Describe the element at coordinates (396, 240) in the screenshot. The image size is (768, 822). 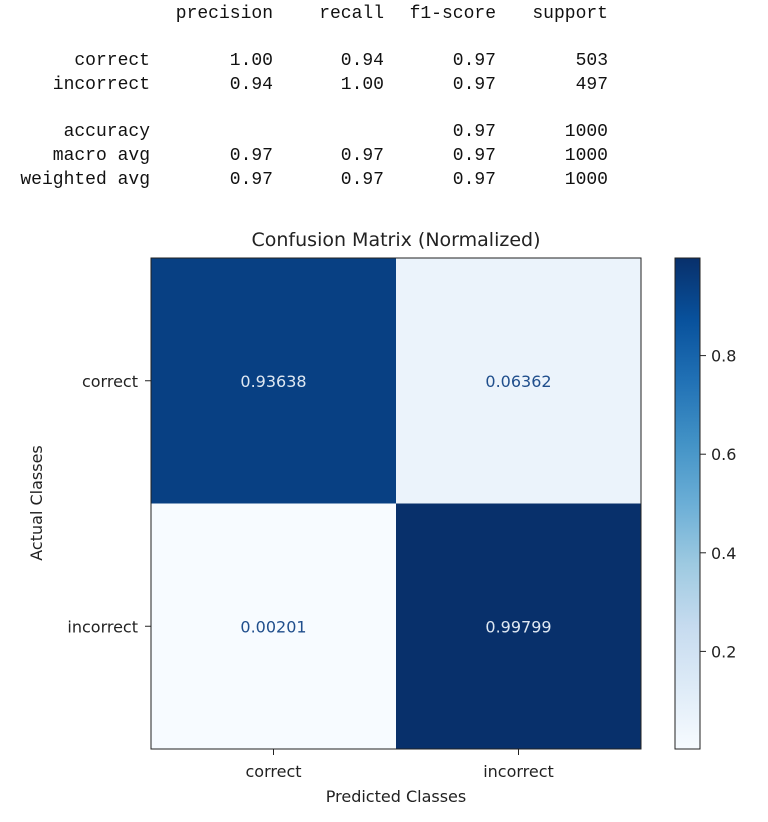
I see `chart-title: Confusion Matrix (Normalized)` at that location.